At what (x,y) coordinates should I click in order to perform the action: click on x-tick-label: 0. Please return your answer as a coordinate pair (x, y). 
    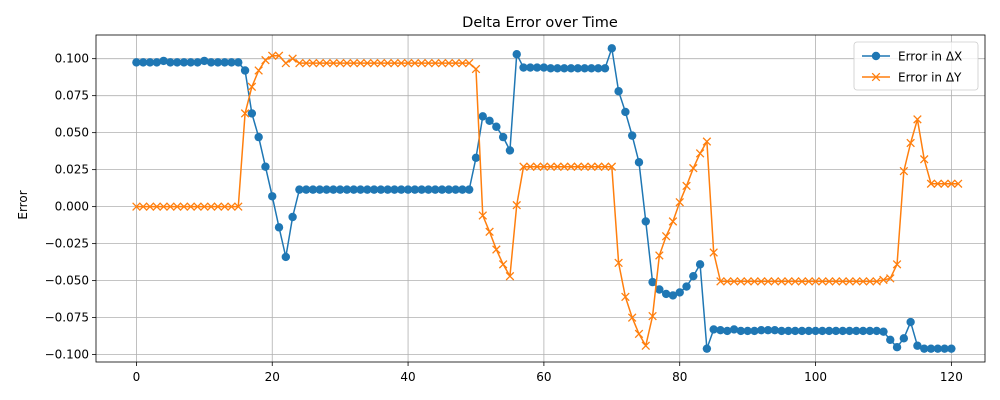
    Looking at the image, I should click on (137, 377).